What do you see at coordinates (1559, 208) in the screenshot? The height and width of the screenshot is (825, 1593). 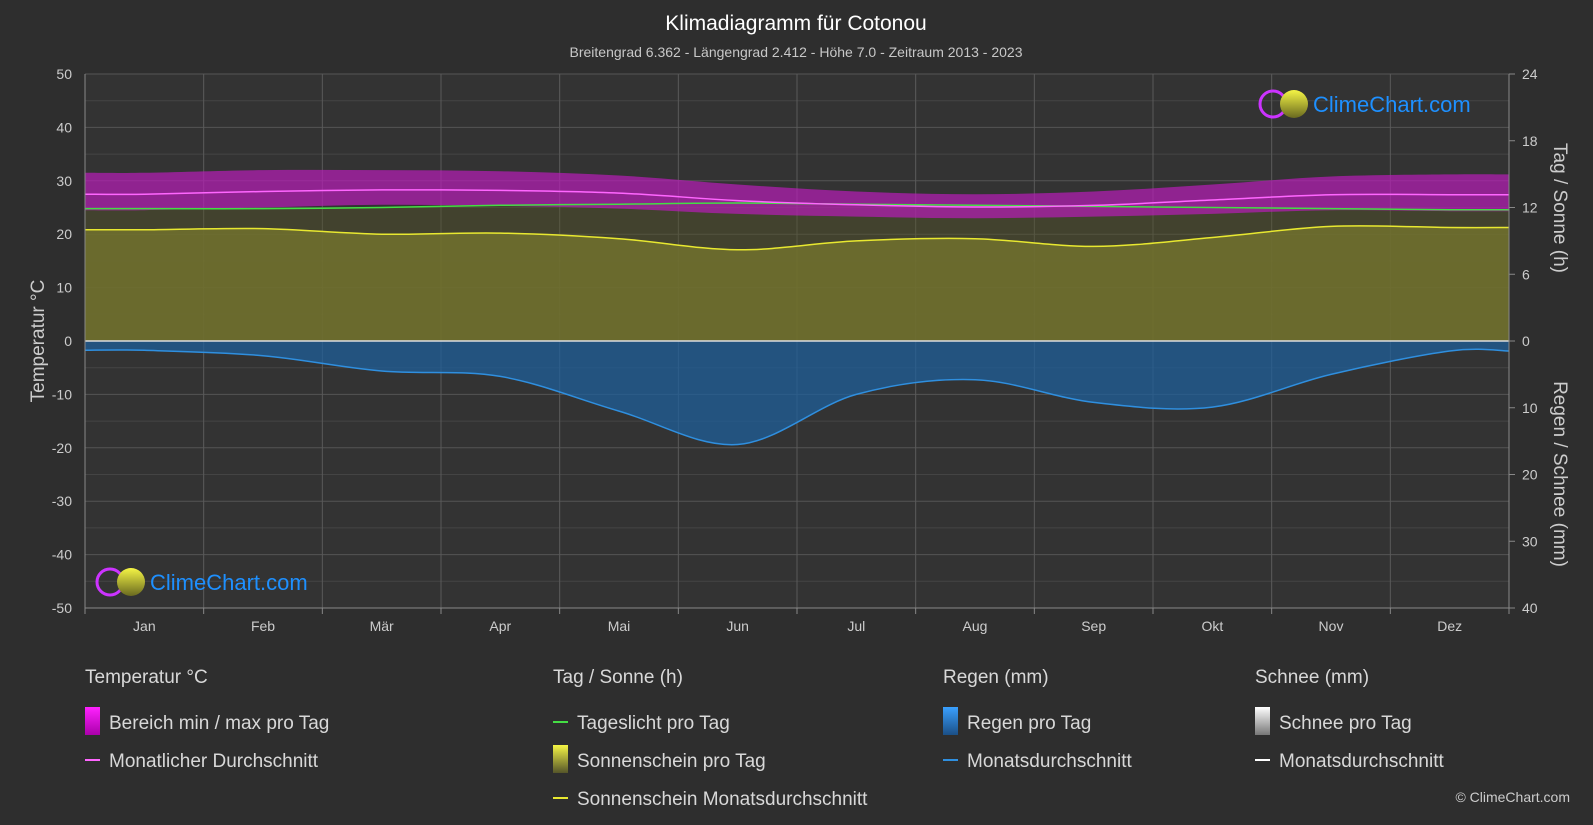 I see `y-right-top-axis-title: Tag / Sonne (h)` at bounding box center [1559, 208].